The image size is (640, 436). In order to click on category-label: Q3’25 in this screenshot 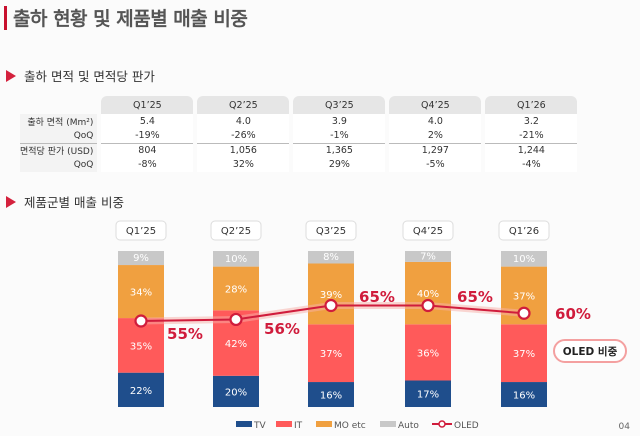, I will do `click(331, 231)`.